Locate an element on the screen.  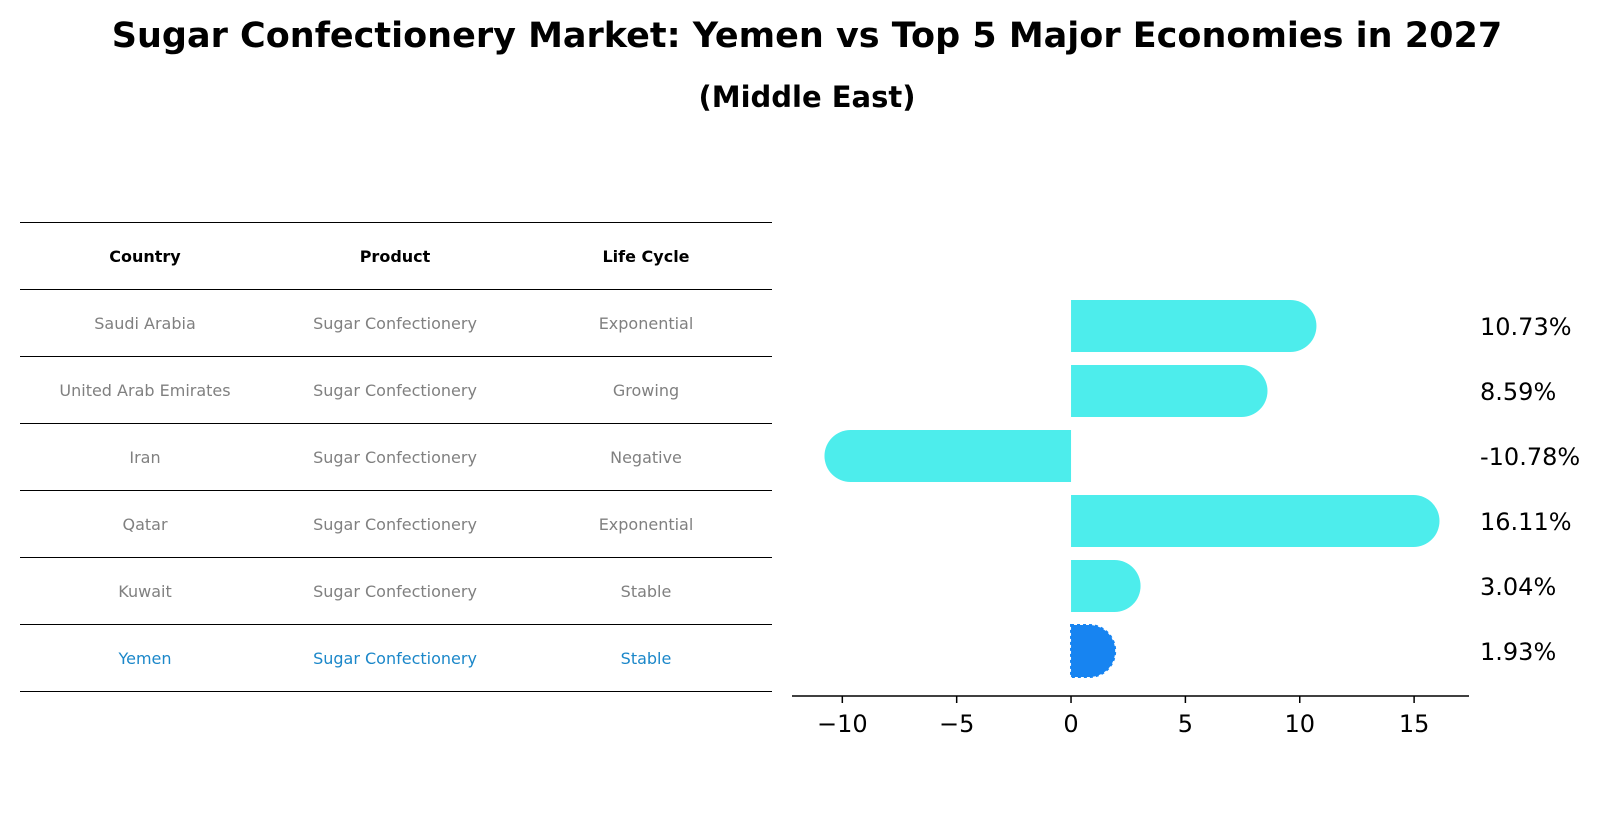
table-header-row: Country Product Life Cycle is located at coordinates (396, 255).